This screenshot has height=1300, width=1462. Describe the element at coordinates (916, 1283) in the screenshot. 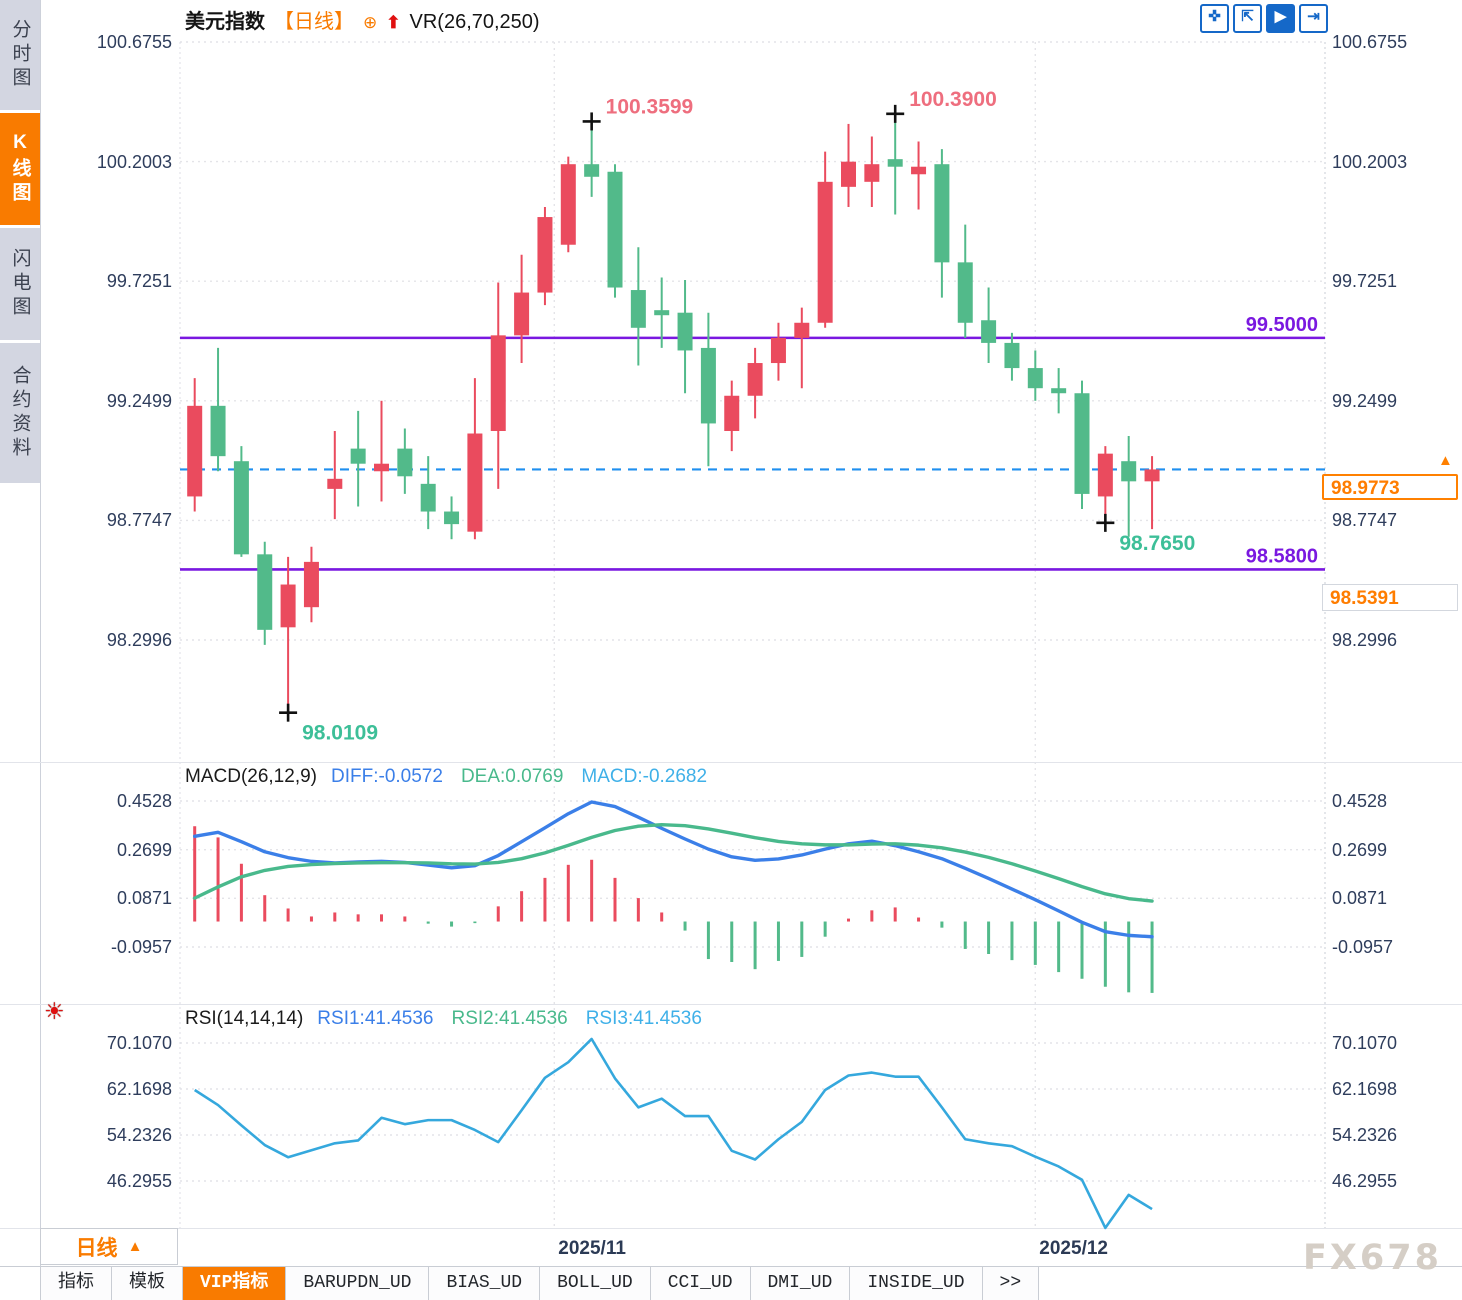

I see `tab-inside_ud: INSIDE_UD` at that location.